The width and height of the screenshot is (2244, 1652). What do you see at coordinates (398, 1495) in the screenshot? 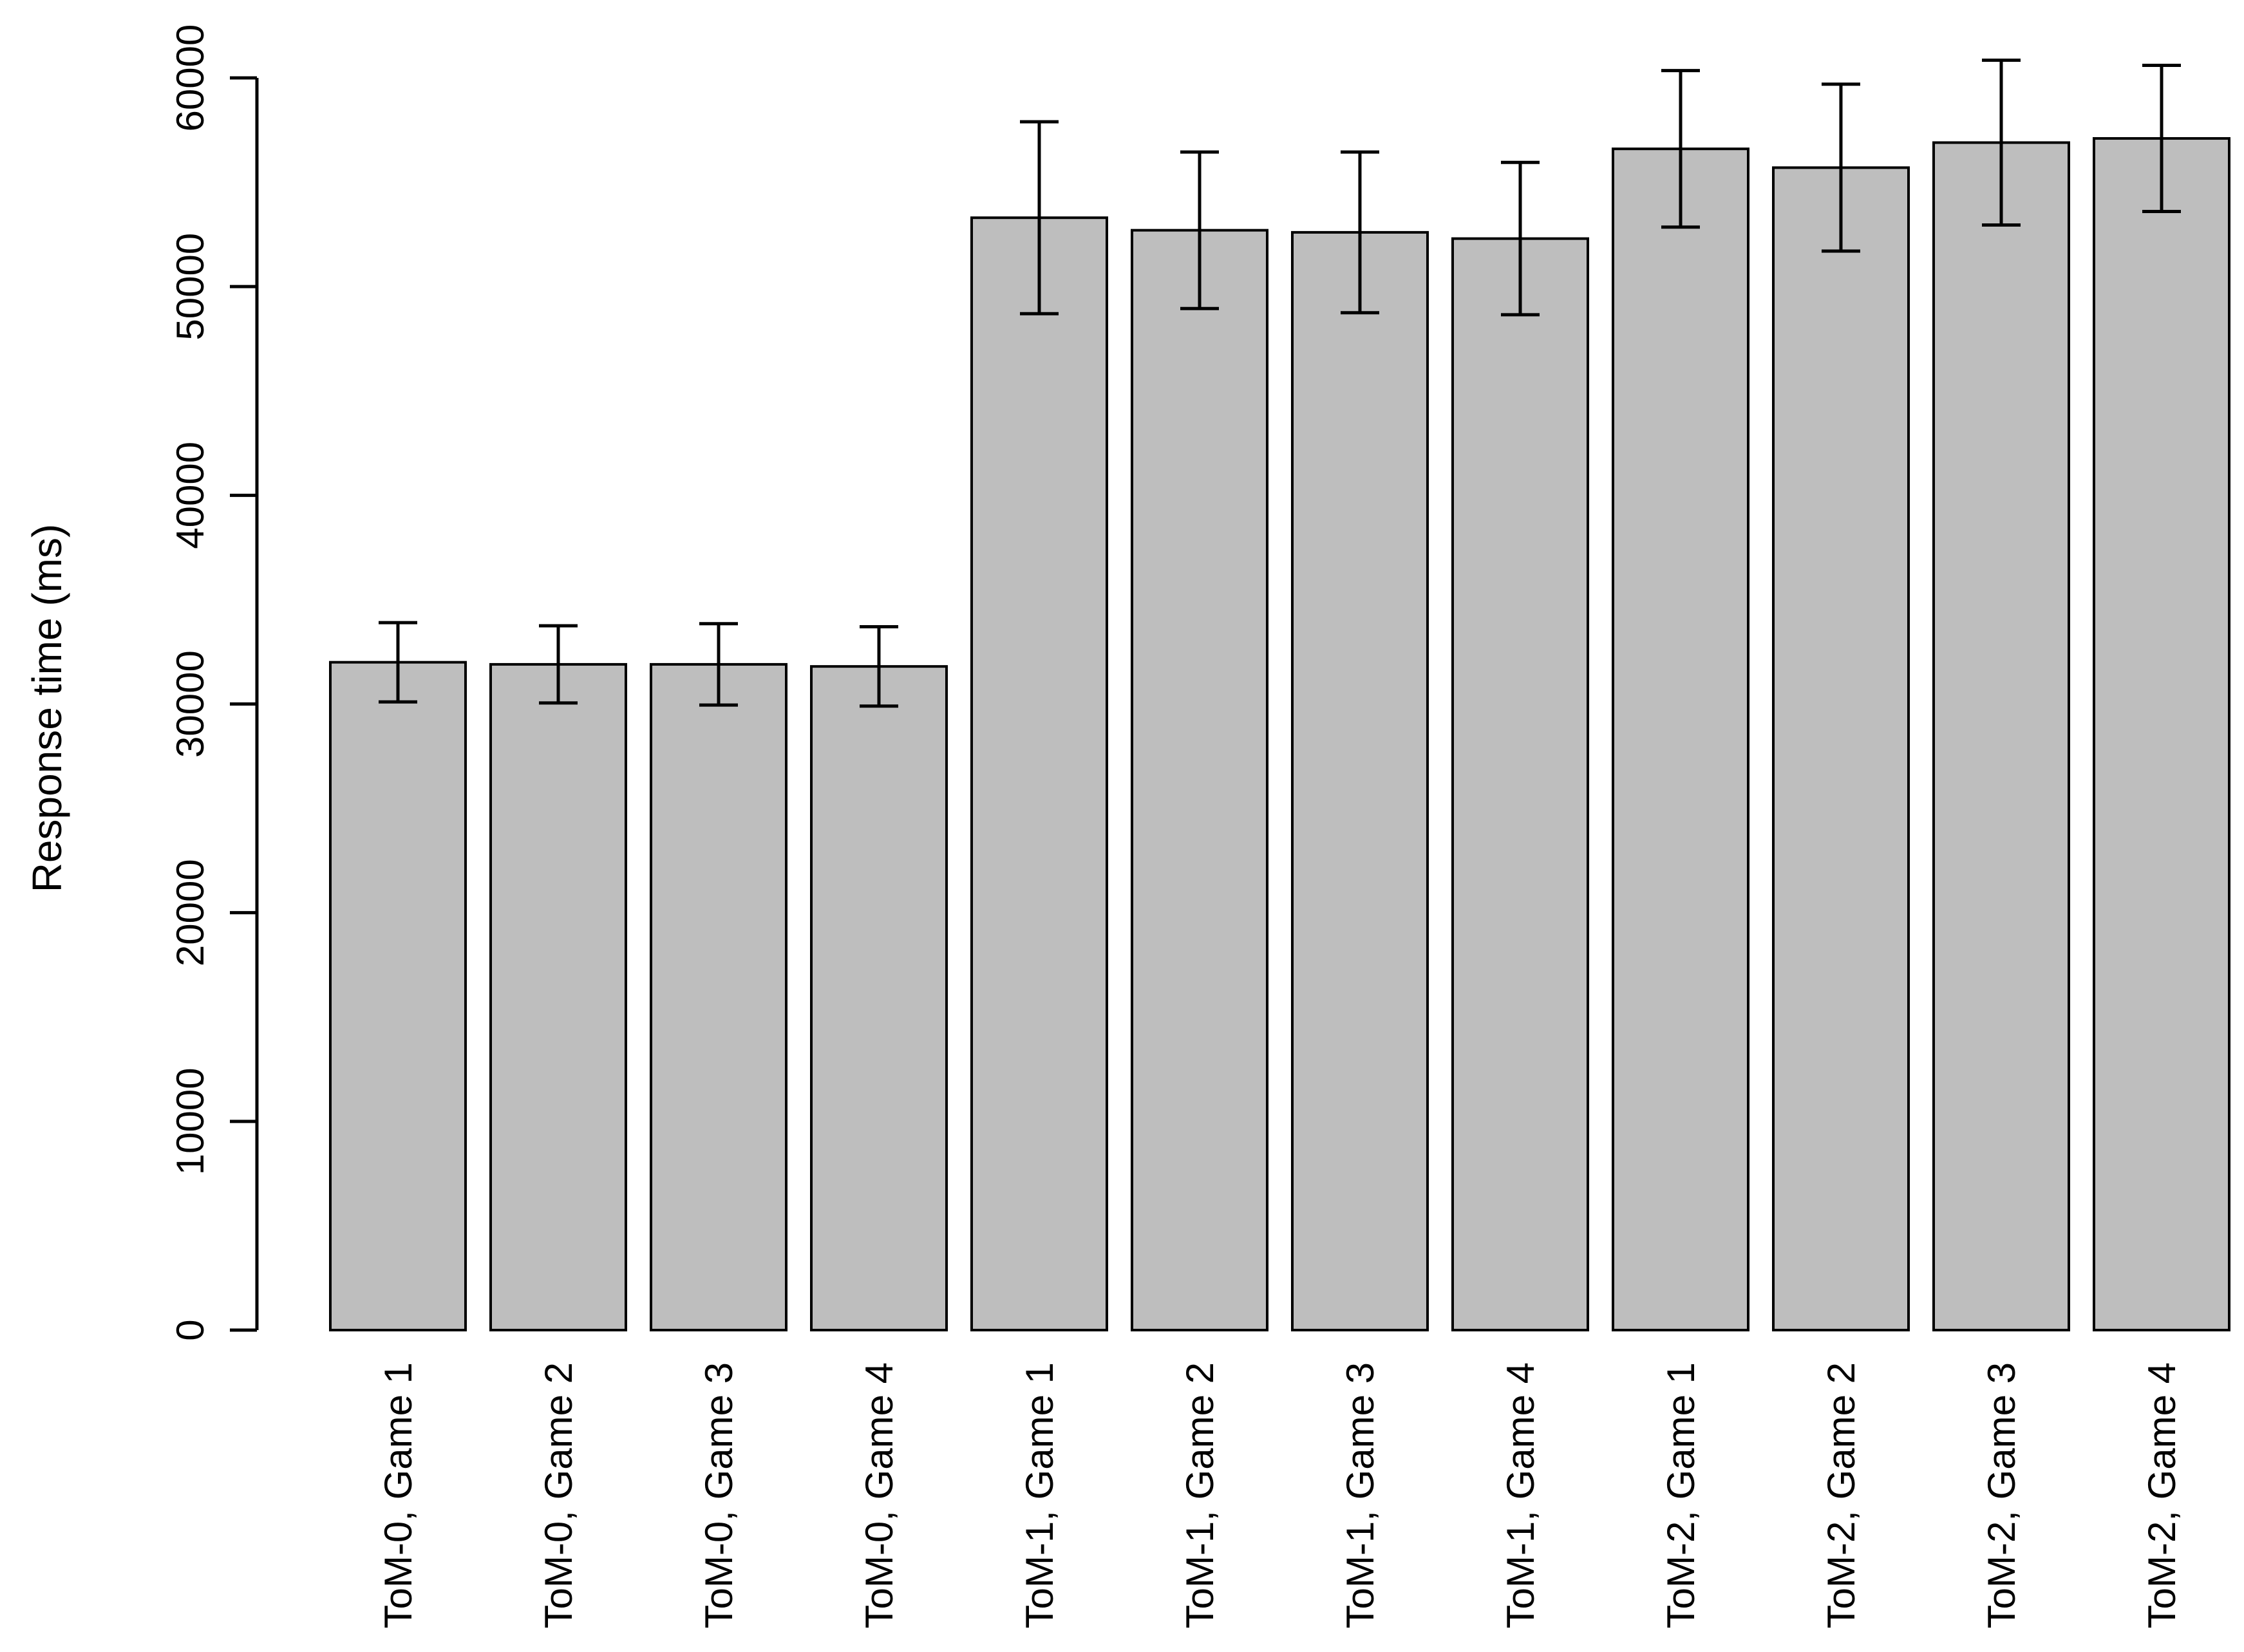
I see `x-category-label-1: ToM-0, Game 1` at bounding box center [398, 1495].